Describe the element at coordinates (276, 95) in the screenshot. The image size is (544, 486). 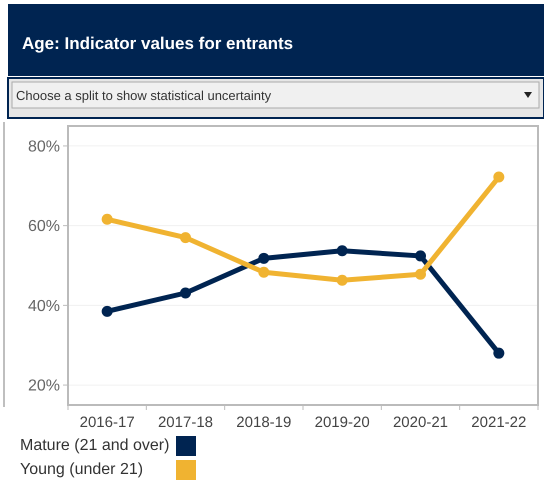
I see `dropdown: Choose a split to show statistical uncertainty` at that location.